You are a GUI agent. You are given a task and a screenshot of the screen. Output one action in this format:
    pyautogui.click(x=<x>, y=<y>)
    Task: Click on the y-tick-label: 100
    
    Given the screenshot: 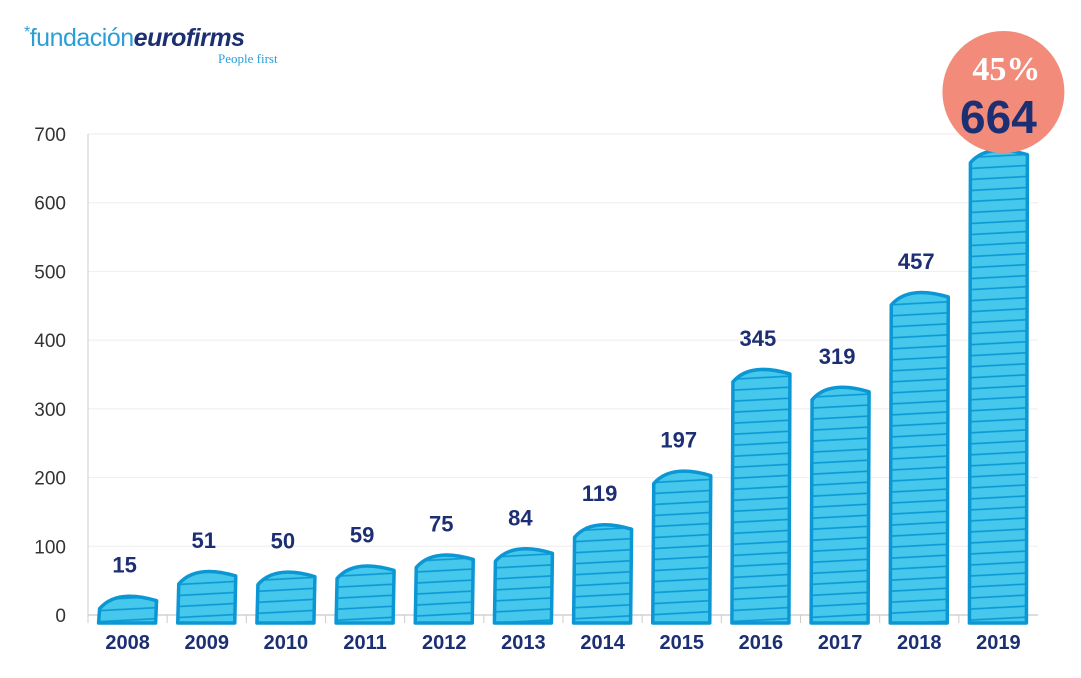 What is the action you would take?
    pyautogui.click(x=50, y=547)
    